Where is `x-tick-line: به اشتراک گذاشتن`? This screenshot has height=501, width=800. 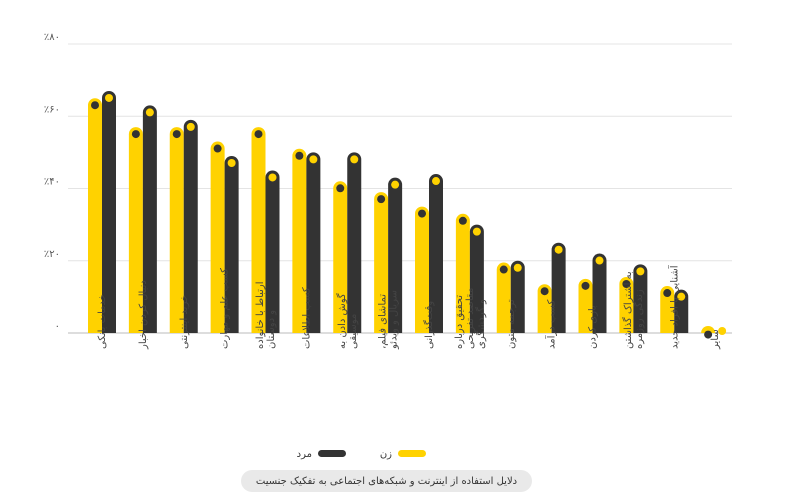
x-tick-line: به اشتراک گذاشتن is located at coordinates (628, 310).